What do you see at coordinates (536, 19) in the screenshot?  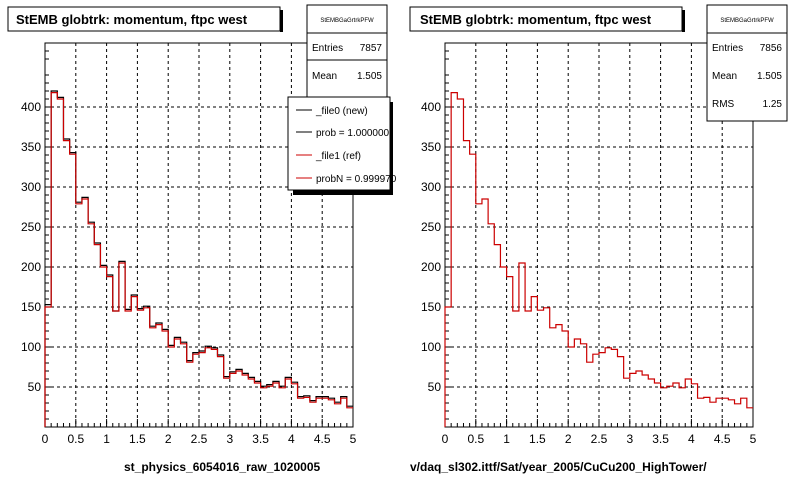 I see `right-chart-title: StEMB globtrk: momentum, ftpc west` at bounding box center [536, 19].